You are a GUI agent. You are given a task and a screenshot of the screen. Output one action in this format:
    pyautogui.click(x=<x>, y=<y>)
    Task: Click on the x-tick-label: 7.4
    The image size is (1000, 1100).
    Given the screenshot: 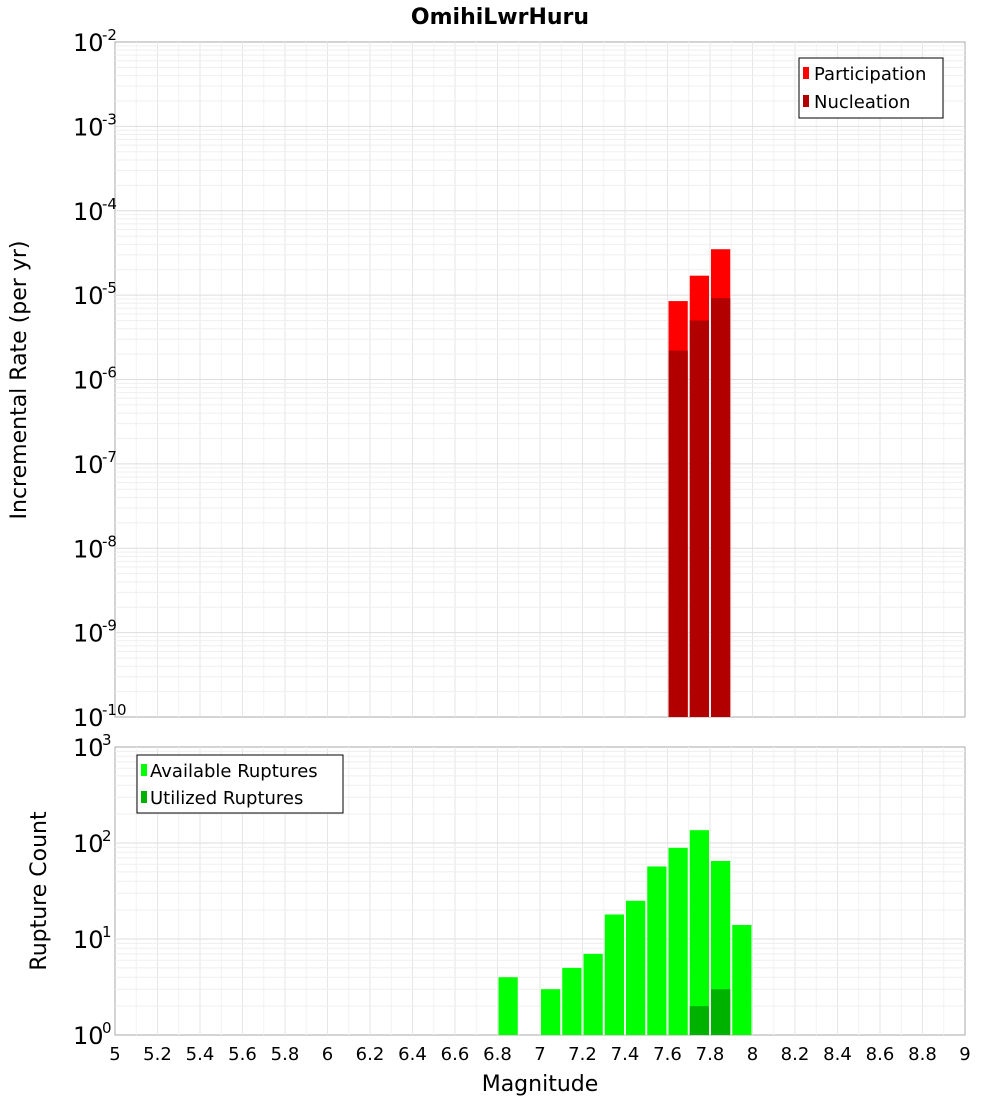 What is the action you would take?
    pyautogui.click(x=625, y=1054)
    